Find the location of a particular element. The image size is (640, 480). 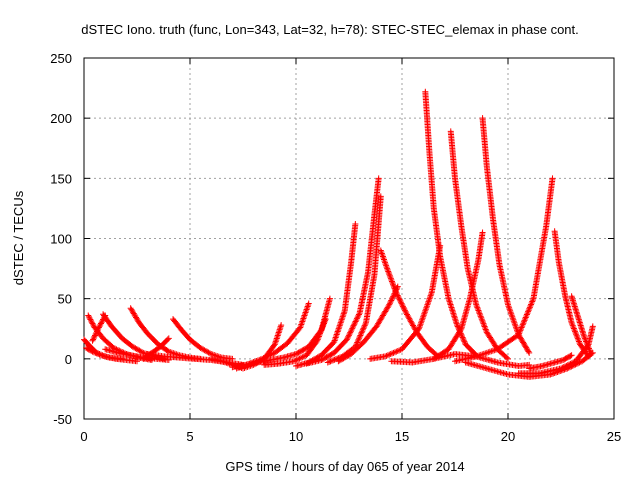

x-tick-label: 15 is located at coordinates (402, 436).